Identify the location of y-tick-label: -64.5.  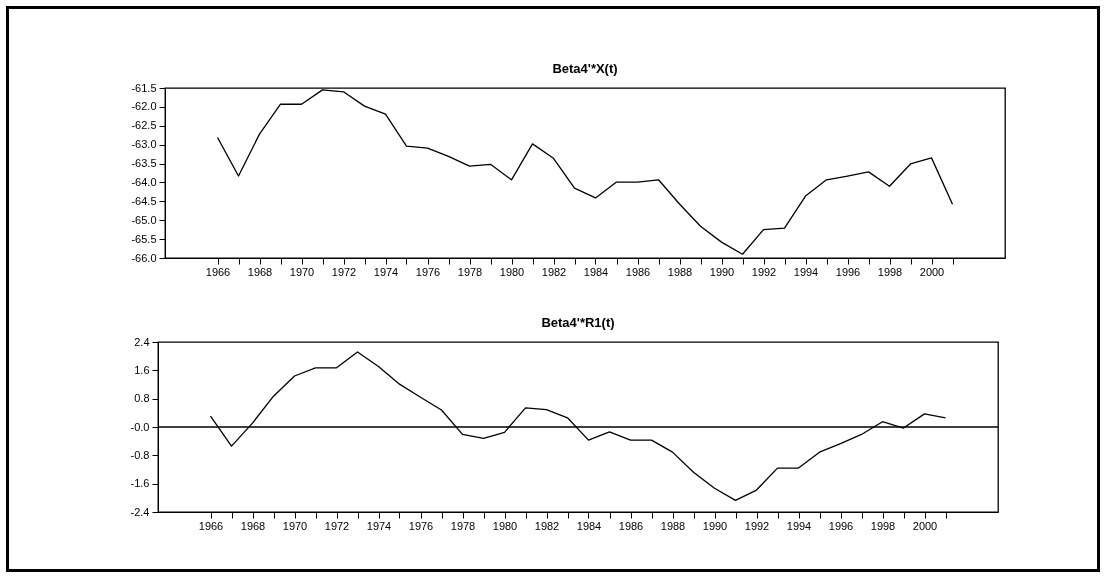
(144, 200).